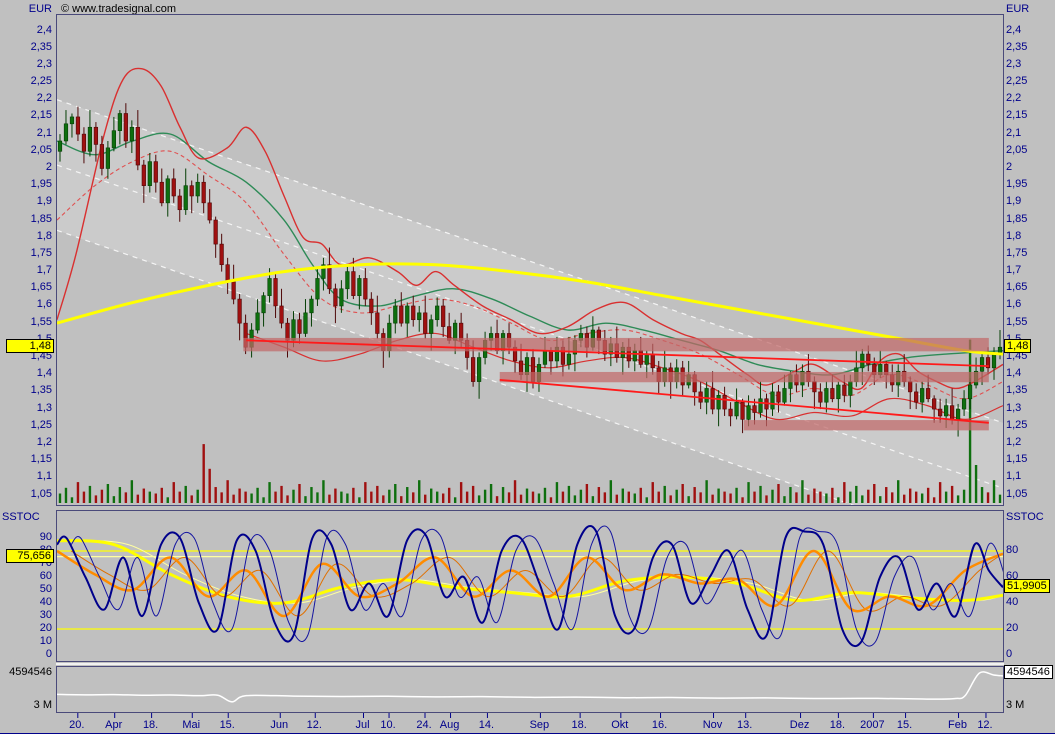 Image resolution: width=1055 pixels, height=734 pixels. Describe the element at coordinates (1017, 81) in the screenshot. I see `price-axis-tick-right: 2,25` at that location.